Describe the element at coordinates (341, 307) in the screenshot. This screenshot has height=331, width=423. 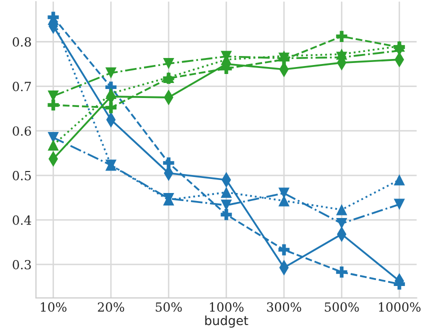
I see `x-tick-label: 500%` at that location.